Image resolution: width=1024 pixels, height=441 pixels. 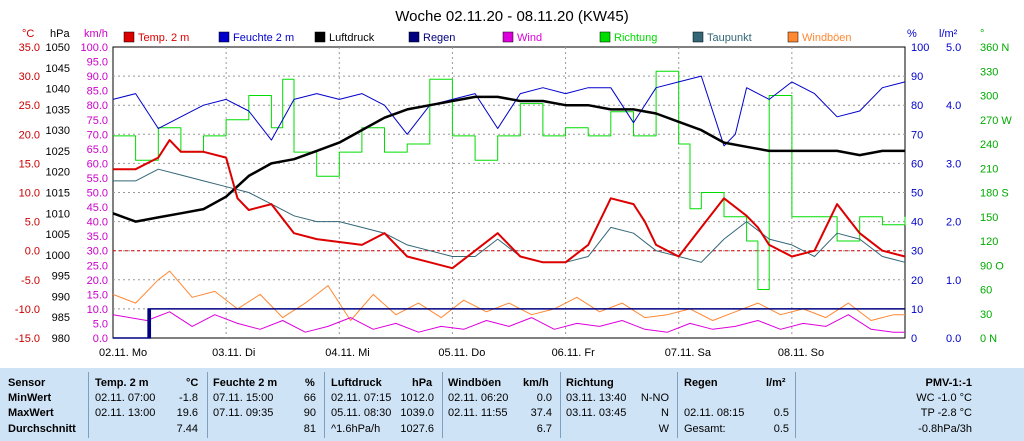 What do you see at coordinates (32, 252) in the screenshot?
I see `left-axis-tick: 0.0` at bounding box center [32, 252].